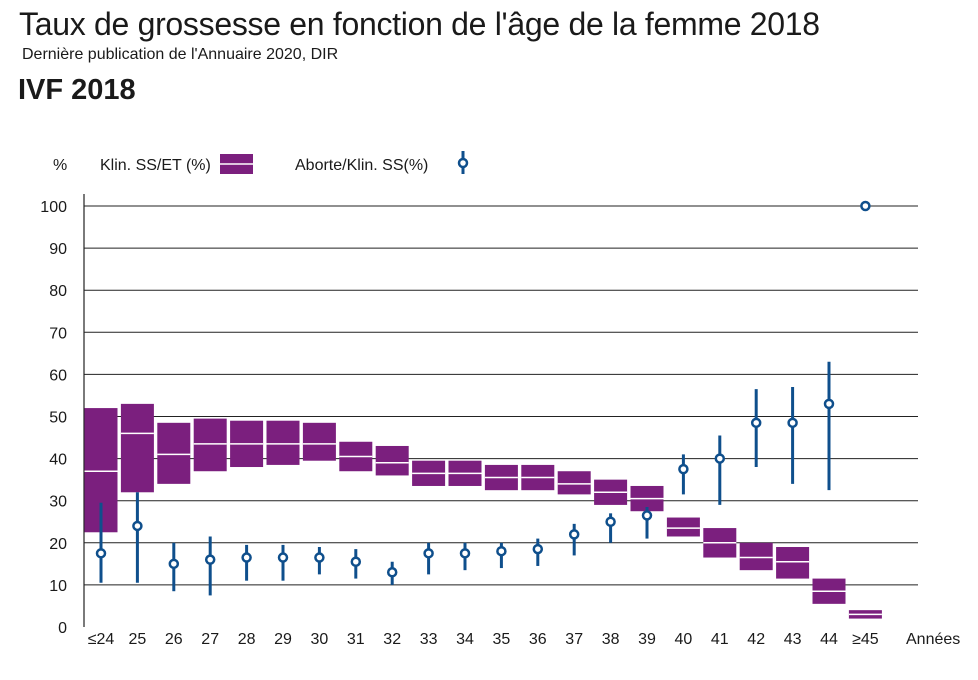 The image size is (978, 680). What do you see at coordinates (138, 639) in the screenshot?
I see `x-tick-label: 25` at bounding box center [138, 639].